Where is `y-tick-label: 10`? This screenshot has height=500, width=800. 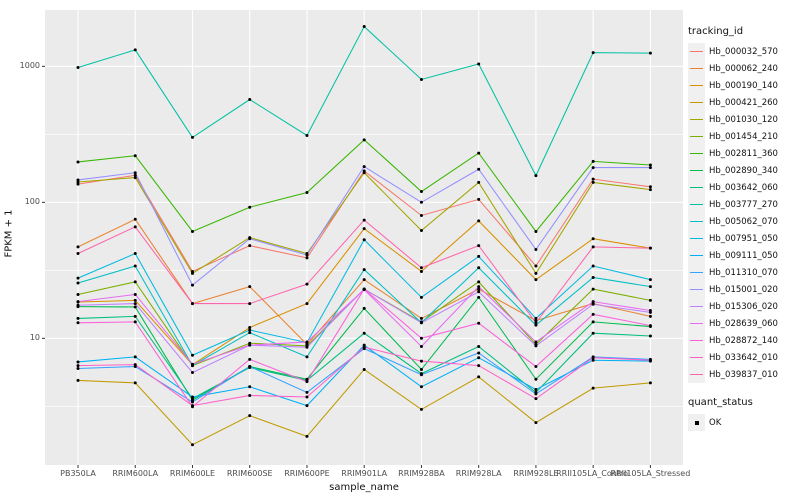
y-tick-label: 10 is located at coordinates (34, 338).